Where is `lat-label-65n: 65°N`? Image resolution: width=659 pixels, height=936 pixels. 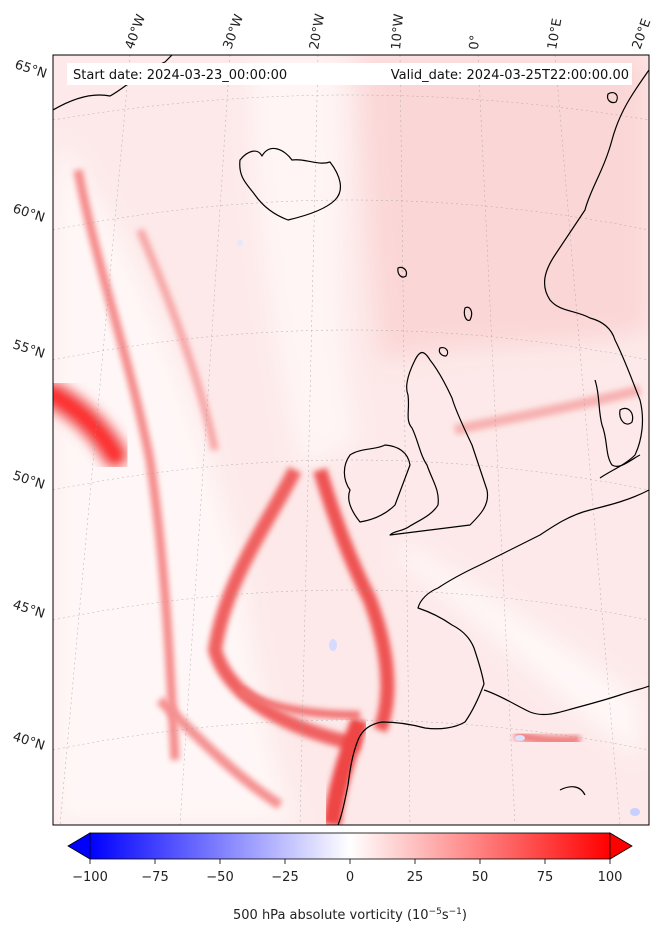 lat-label-65n: 65°N is located at coordinates (31, 70).